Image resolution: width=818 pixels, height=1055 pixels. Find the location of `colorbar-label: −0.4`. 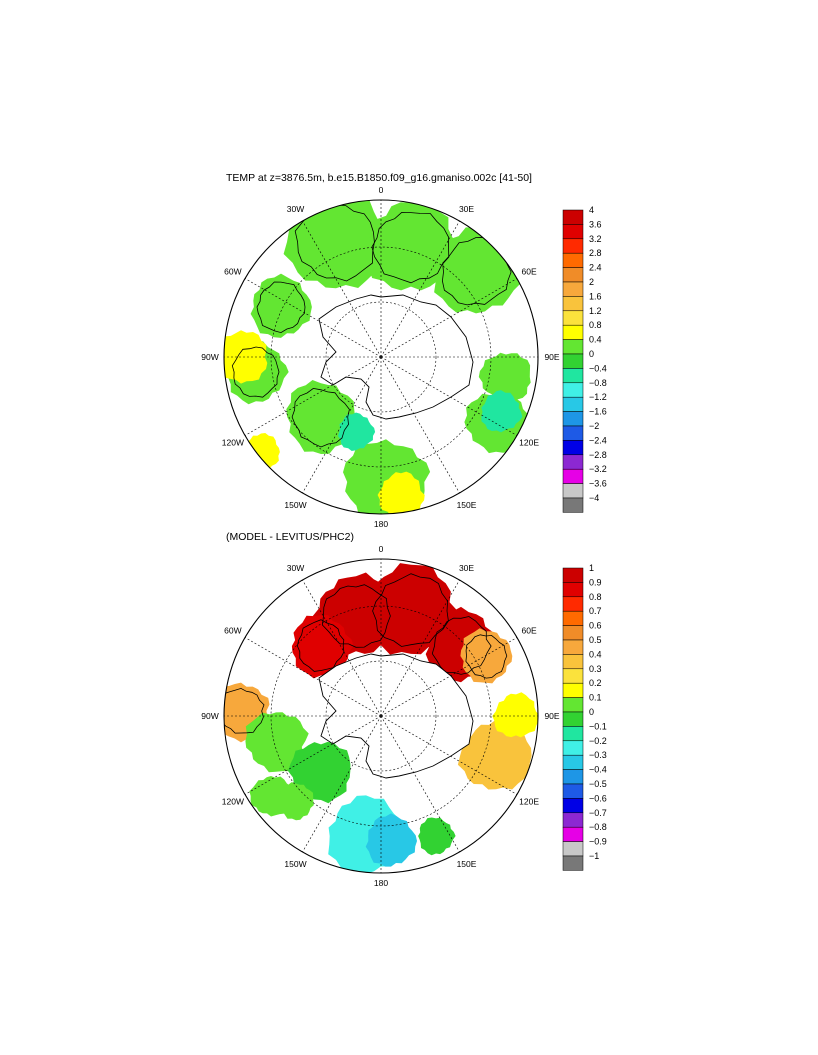

colorbar-label: −0.4 is located at coordinates (598, 770).